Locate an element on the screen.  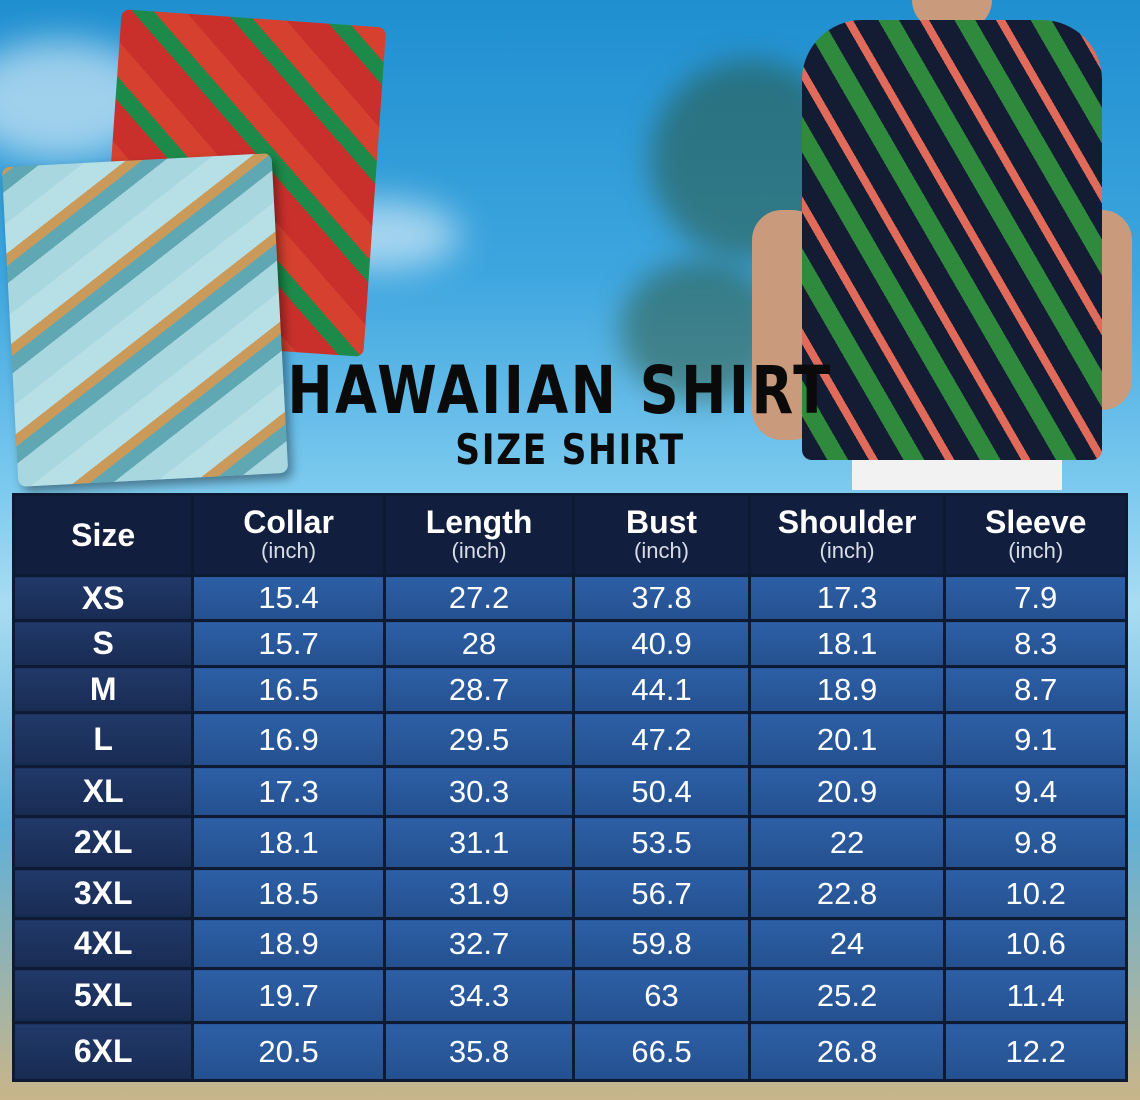
column-header-sleeve: Sleeve (inch) is located at coordinates (1035, 535).